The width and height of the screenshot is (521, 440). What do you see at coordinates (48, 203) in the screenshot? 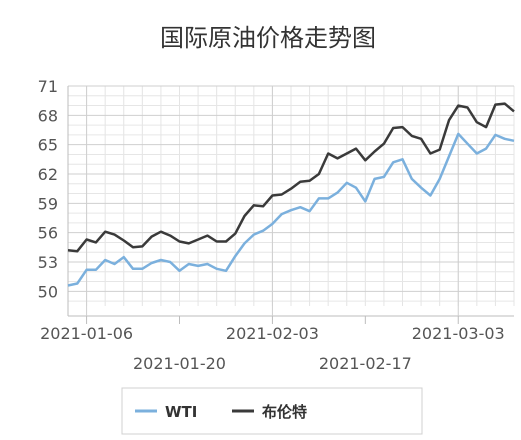
I see `y-tick-label: 59` at bounding box center [48, 203].